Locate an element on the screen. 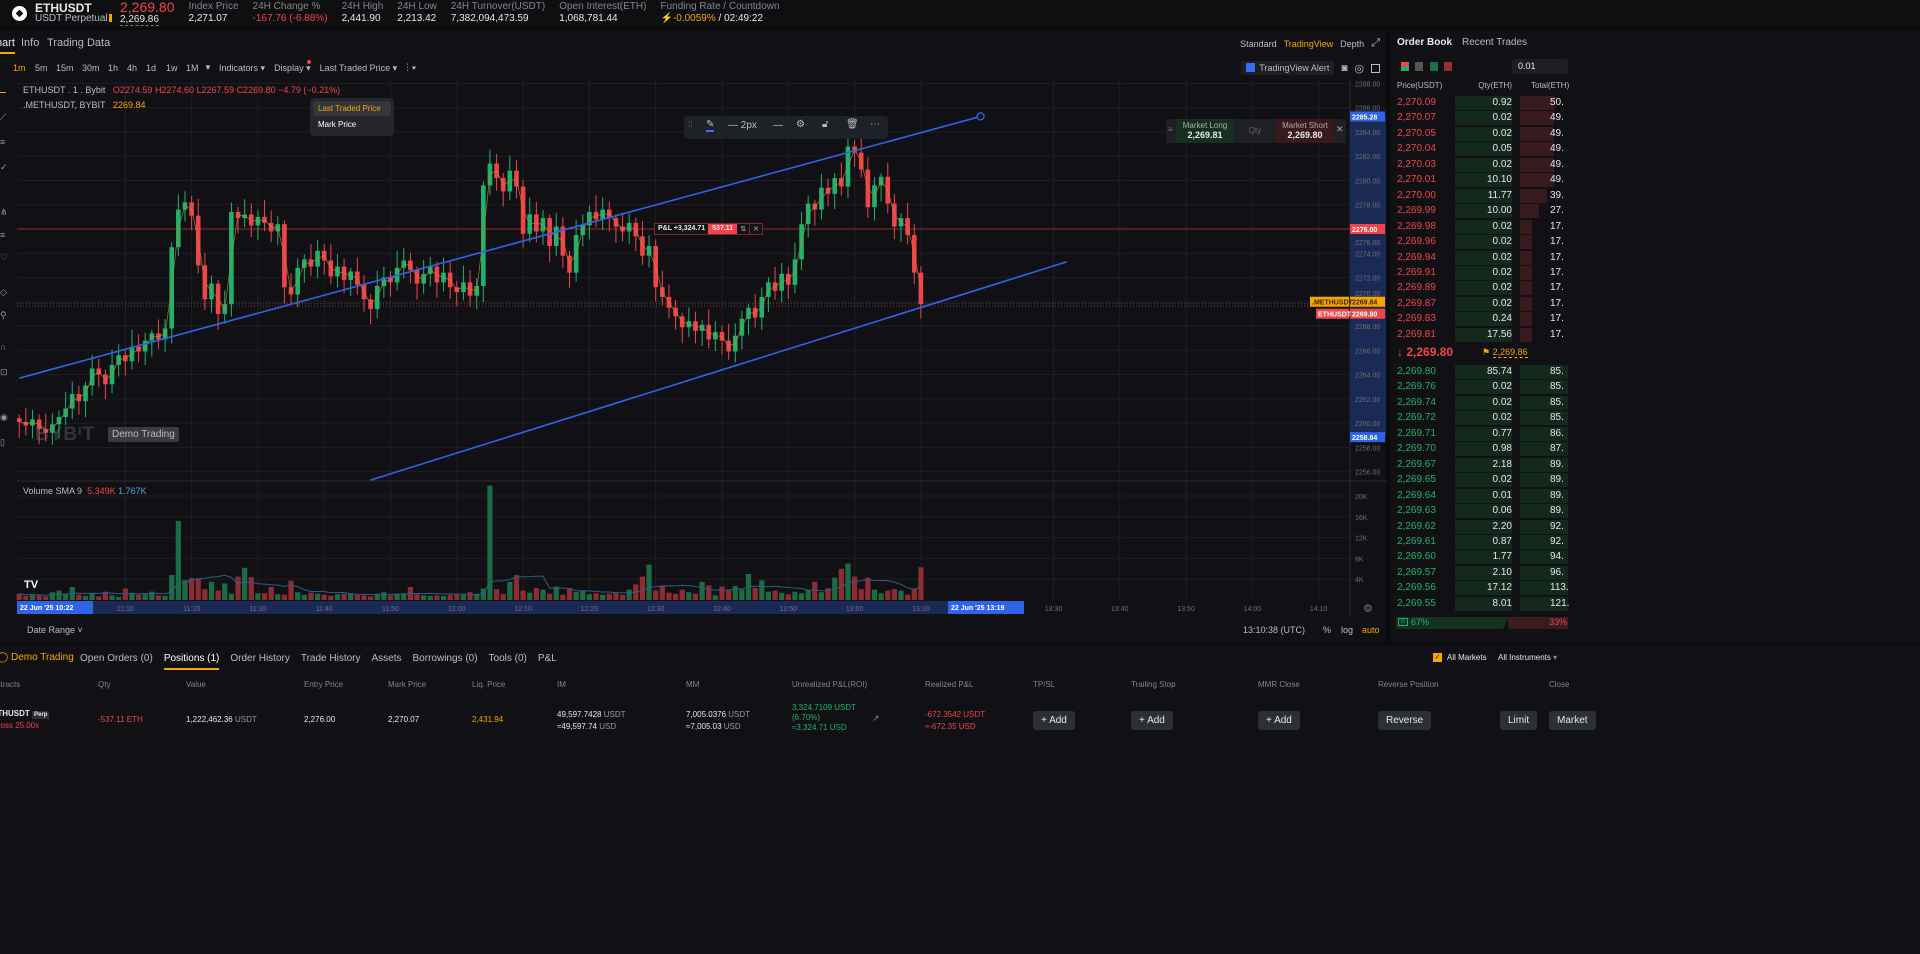 The image size is (1920, 954). add-mmr-close-button: + Add is located at coordinates (1279, 720).